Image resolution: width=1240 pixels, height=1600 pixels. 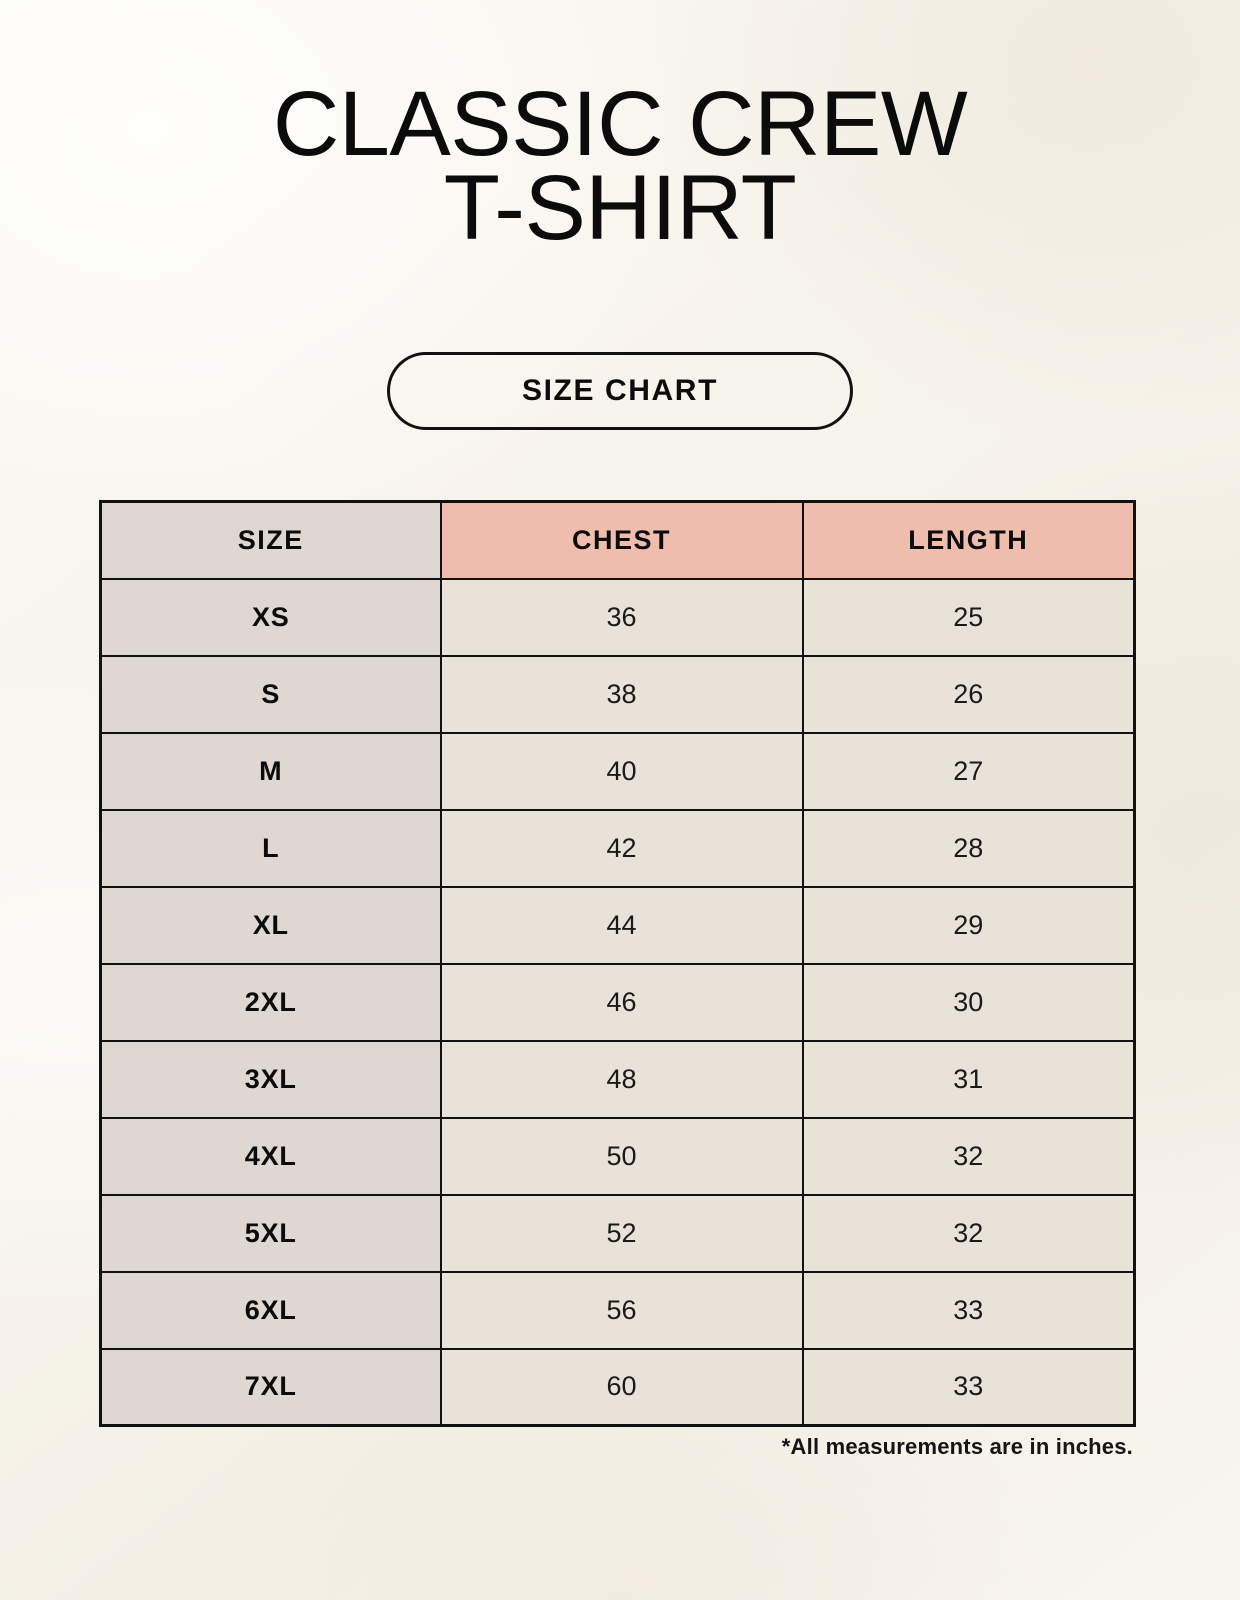 I want to click on measurements-footnote: *All measurements are in inches., so click(x=957, y=1446).